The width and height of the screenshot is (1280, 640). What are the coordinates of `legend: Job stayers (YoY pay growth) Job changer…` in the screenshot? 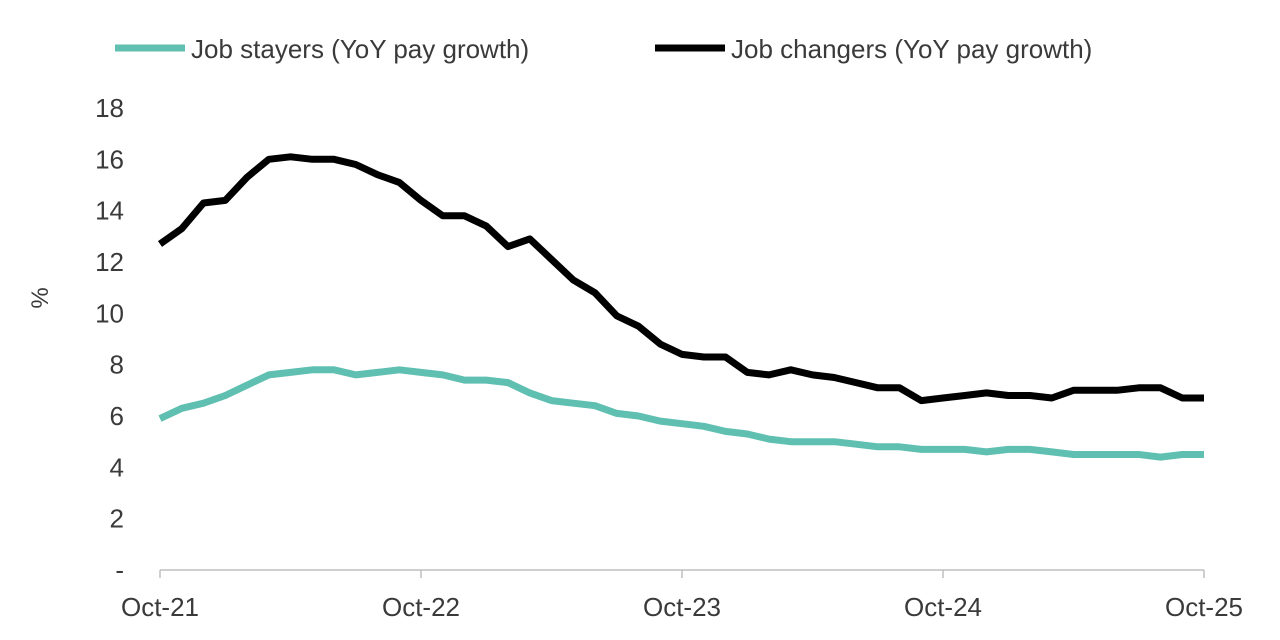 It's located at (603, 49).